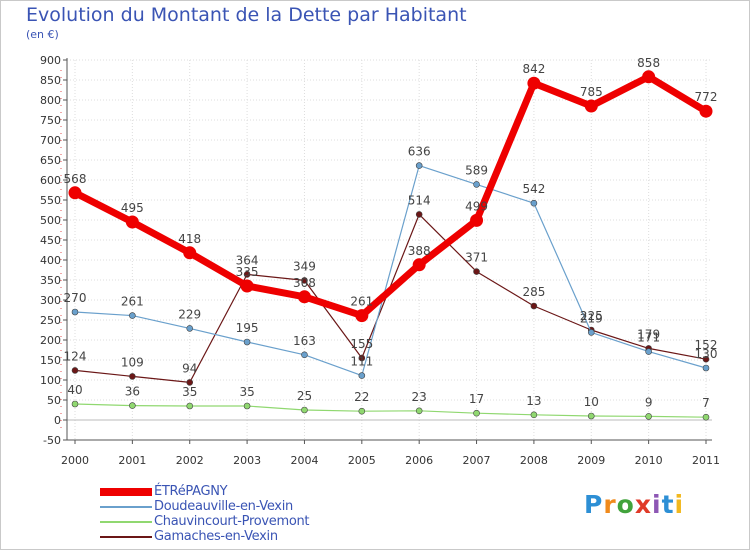 Image resolution: width=750 pixels, height=550 pixels. What do you see at coordinates (419, 397) in the screenshot?
I see `data-label: 23` at bounding box center [419, 397].